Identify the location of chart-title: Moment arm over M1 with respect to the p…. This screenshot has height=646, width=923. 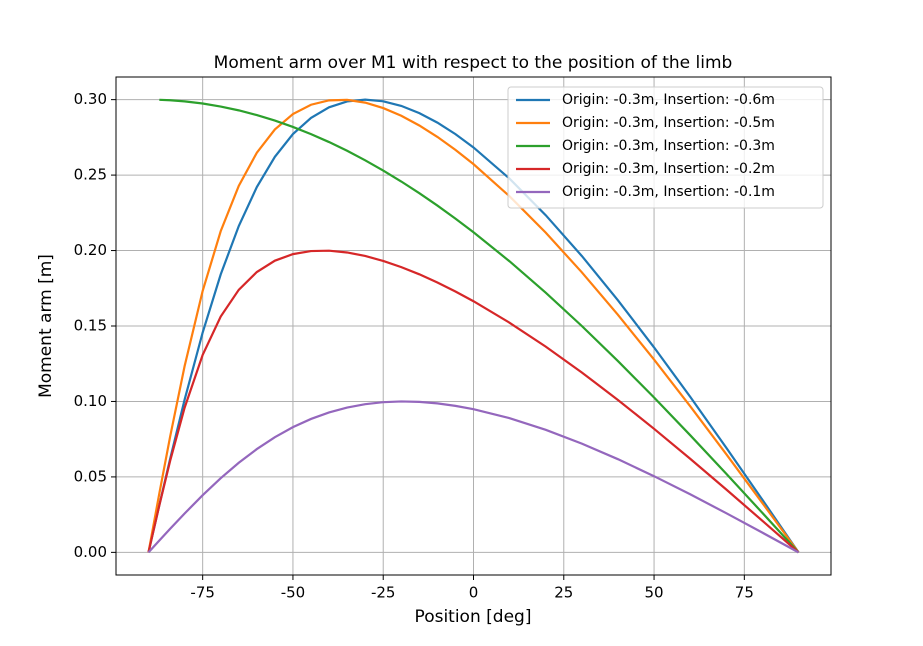
(473, 63).